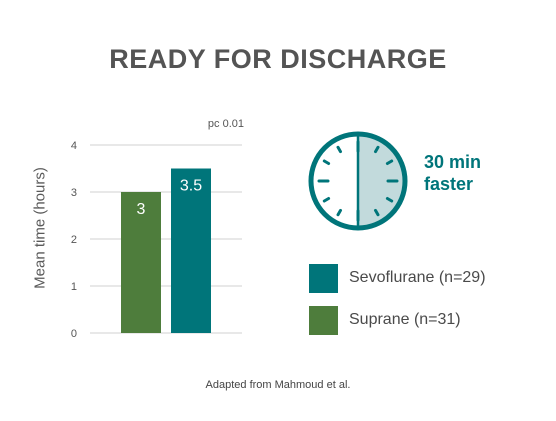 This screenshot has height=421, width=556. I want to click on source-footnote: Adapted from Mahmoud et al., so click(278, 385).